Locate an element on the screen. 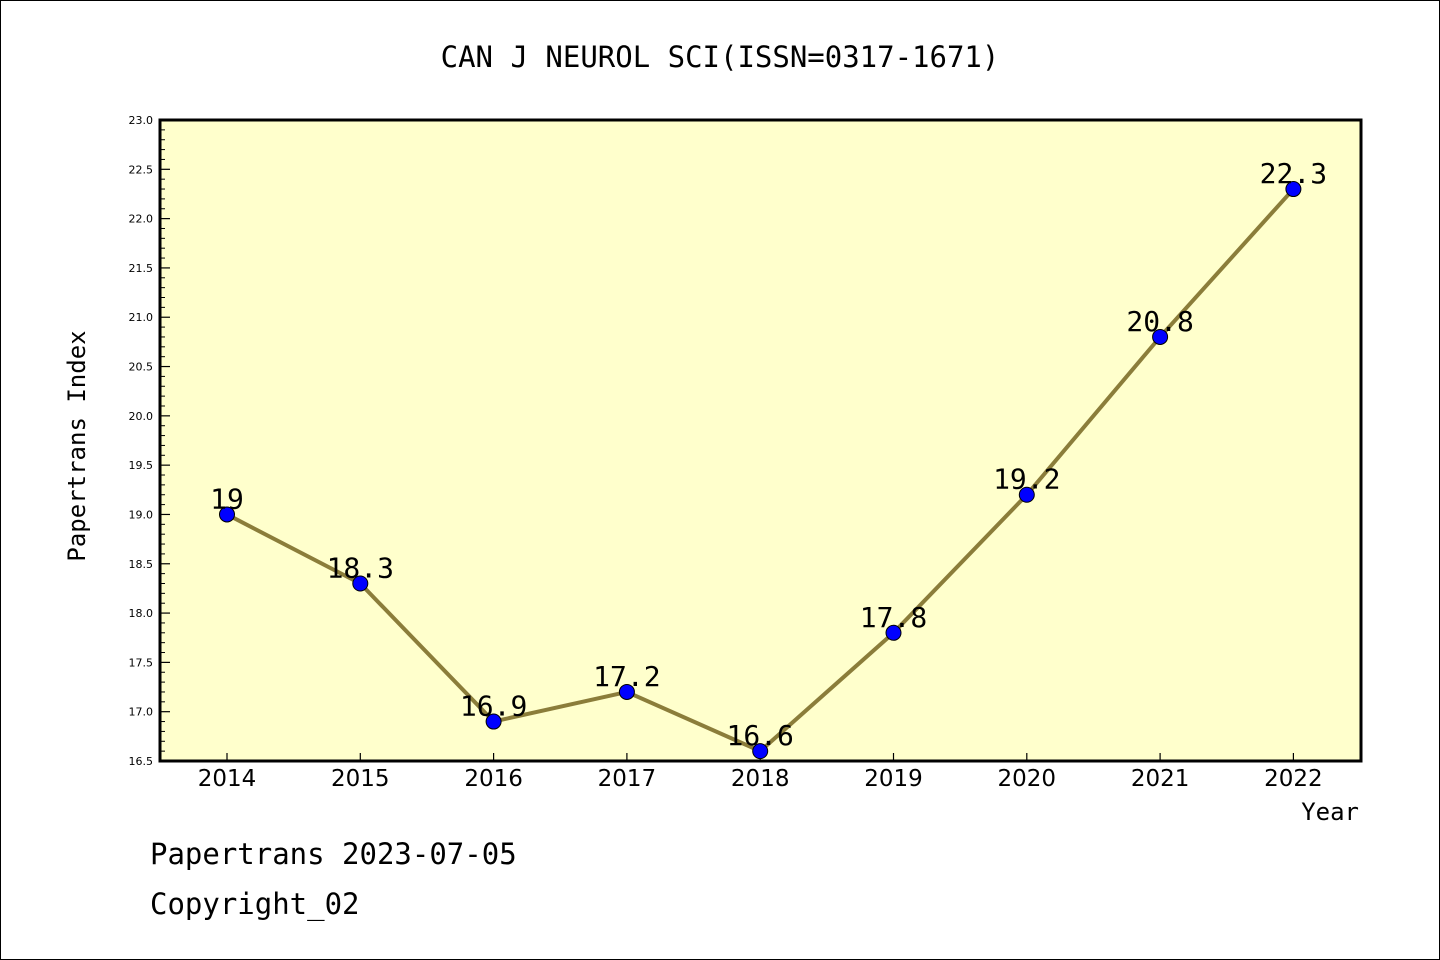 Image resolution: width=1440 pixels, height=960 pixels. x-tick-label: 2018 is located at coordinates (760, 779).